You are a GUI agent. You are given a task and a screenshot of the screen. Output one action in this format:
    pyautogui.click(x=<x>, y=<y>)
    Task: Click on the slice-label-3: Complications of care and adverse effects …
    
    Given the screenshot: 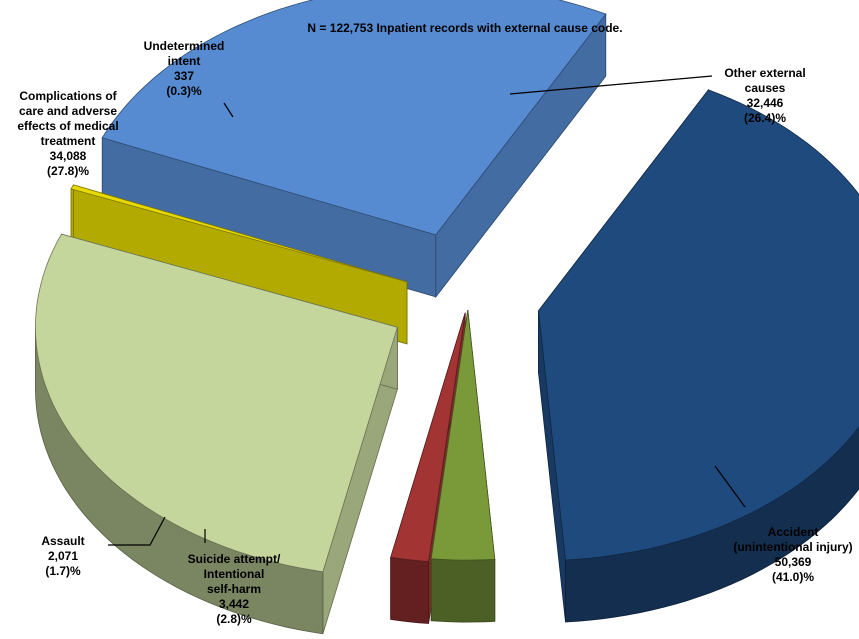 What is the action you would take?
    pyautogui.click(x=67, y=133)
    